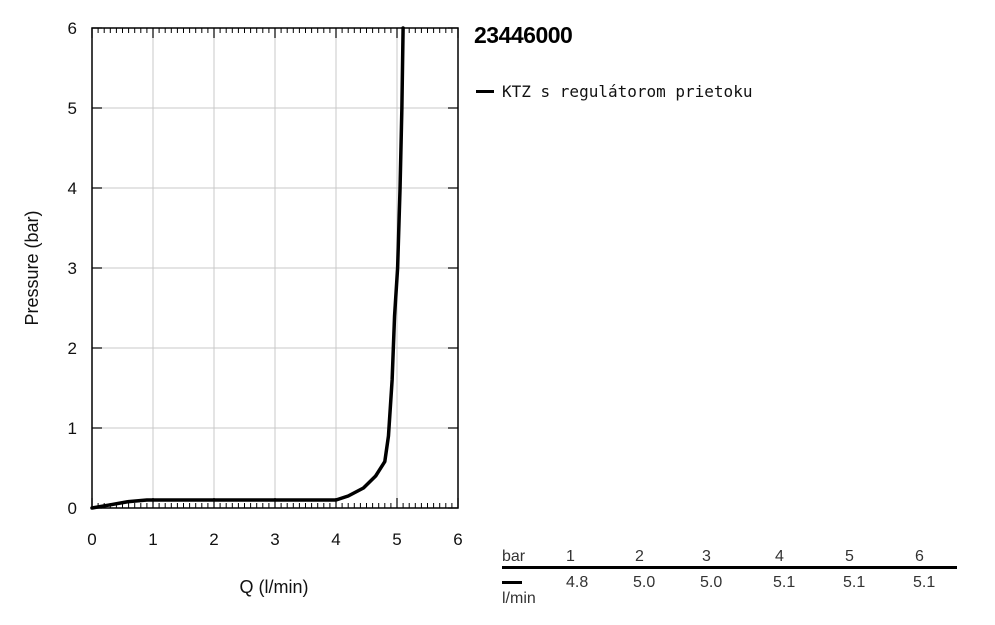 Image resolution: width=995 pixels, height=625 pixels. I want to click on x-tick-label: 1, so click(152, 539).